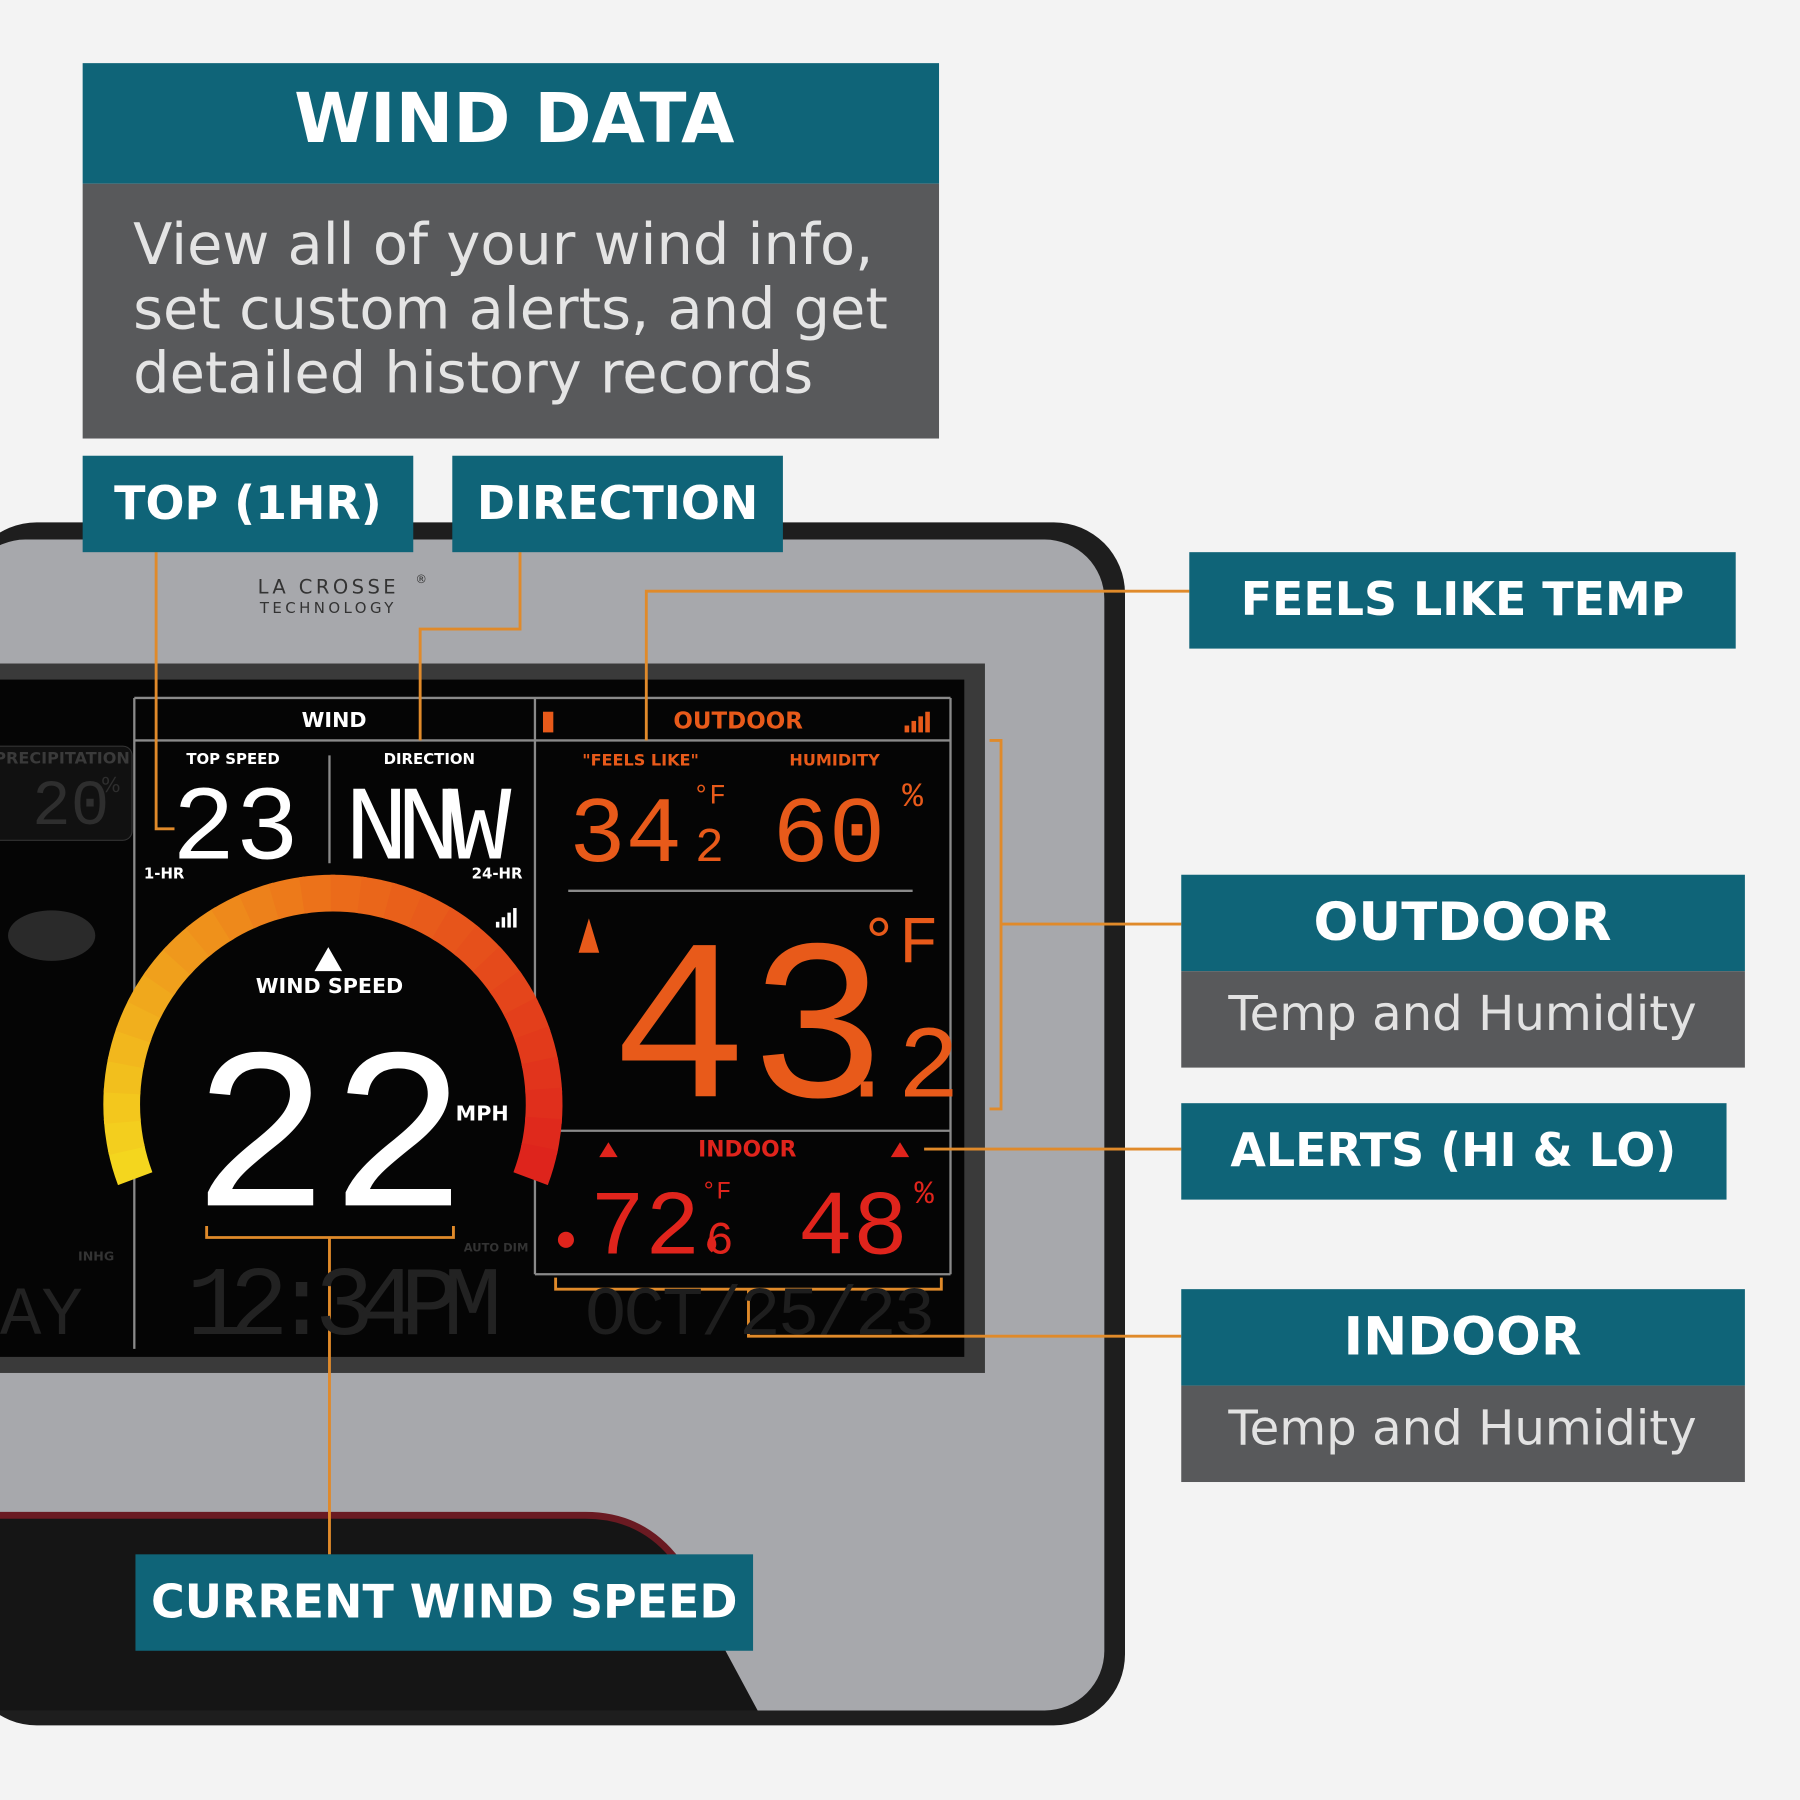 The width and height of the screenshot is (1800, 1800). Describe the element at coordinates (340, 1537) in the screenshot. I see `device-trim` at that location.